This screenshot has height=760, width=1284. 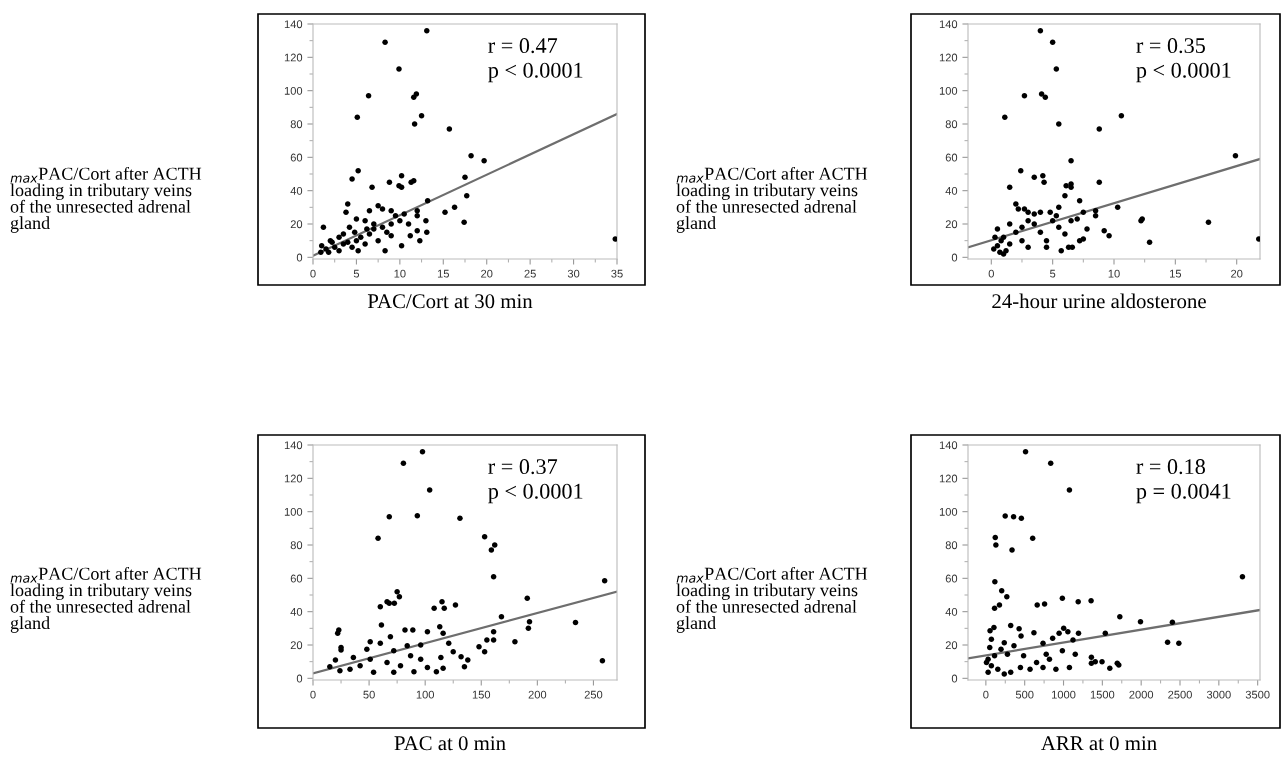 What do you see at coordinates (1170, 467) in the screenshot?
I see `annotation: r = 0.18` at bounding box center [1170, 467].